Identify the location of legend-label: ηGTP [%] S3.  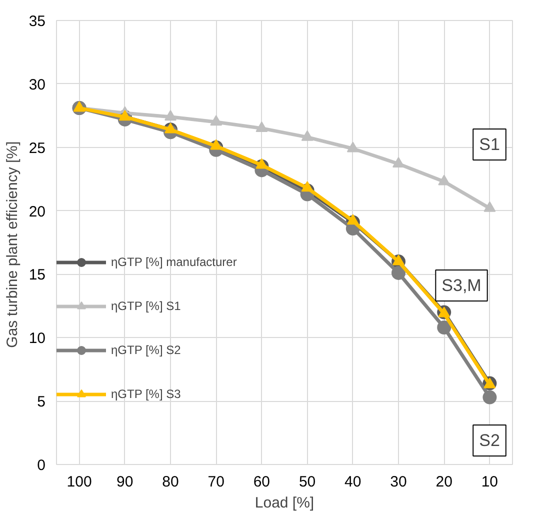
(146, 394).